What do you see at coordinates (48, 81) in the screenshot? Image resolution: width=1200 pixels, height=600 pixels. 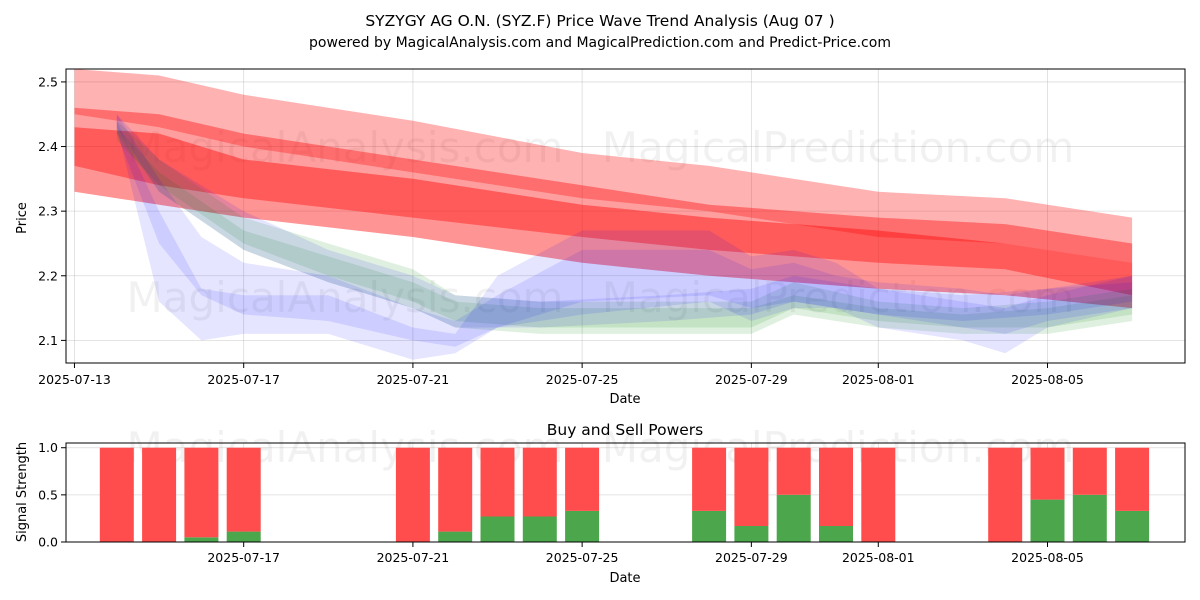 I see `price-y-tick-label: 2.5` at bounding box center [48, 81].